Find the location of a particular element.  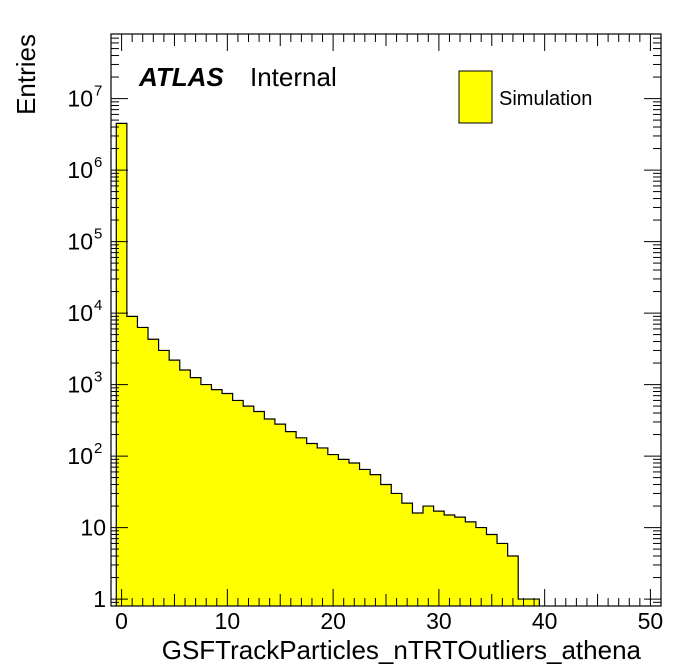

atlas-label: ATLAS Internal is located at coordinates (237, 77).